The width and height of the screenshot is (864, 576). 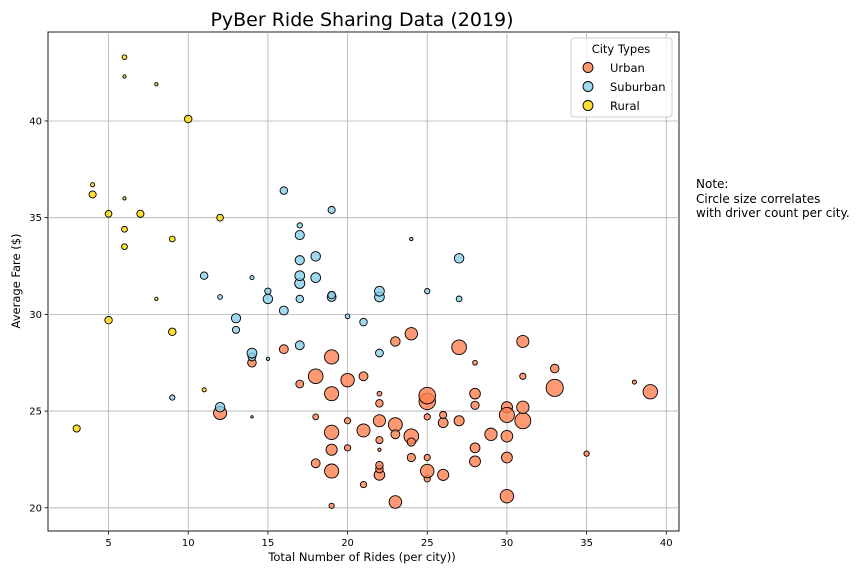 I want to click on y-axis-label: Average Fare ($), so click(x=16, y=281).